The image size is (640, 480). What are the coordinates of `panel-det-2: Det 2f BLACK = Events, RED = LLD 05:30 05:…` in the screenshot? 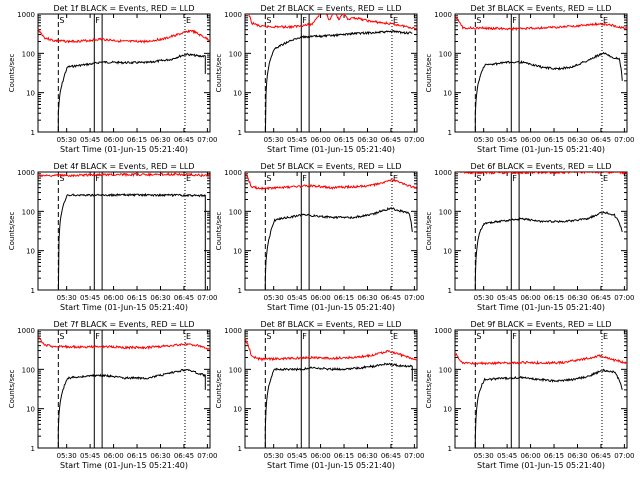 It's located at (319, 79).